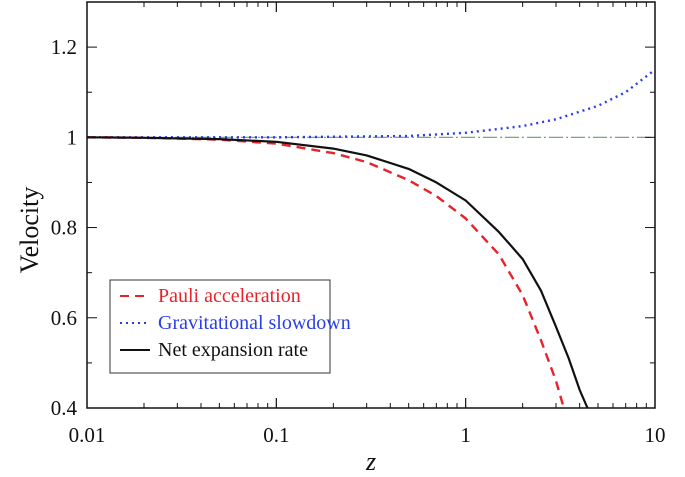 Image resolution: width=685 pixels, height=477 pixels. What do you see at coordinates (655, 435) in the screenshot?
I see `x-tick-label: 10` at bounding box center [655, 435].